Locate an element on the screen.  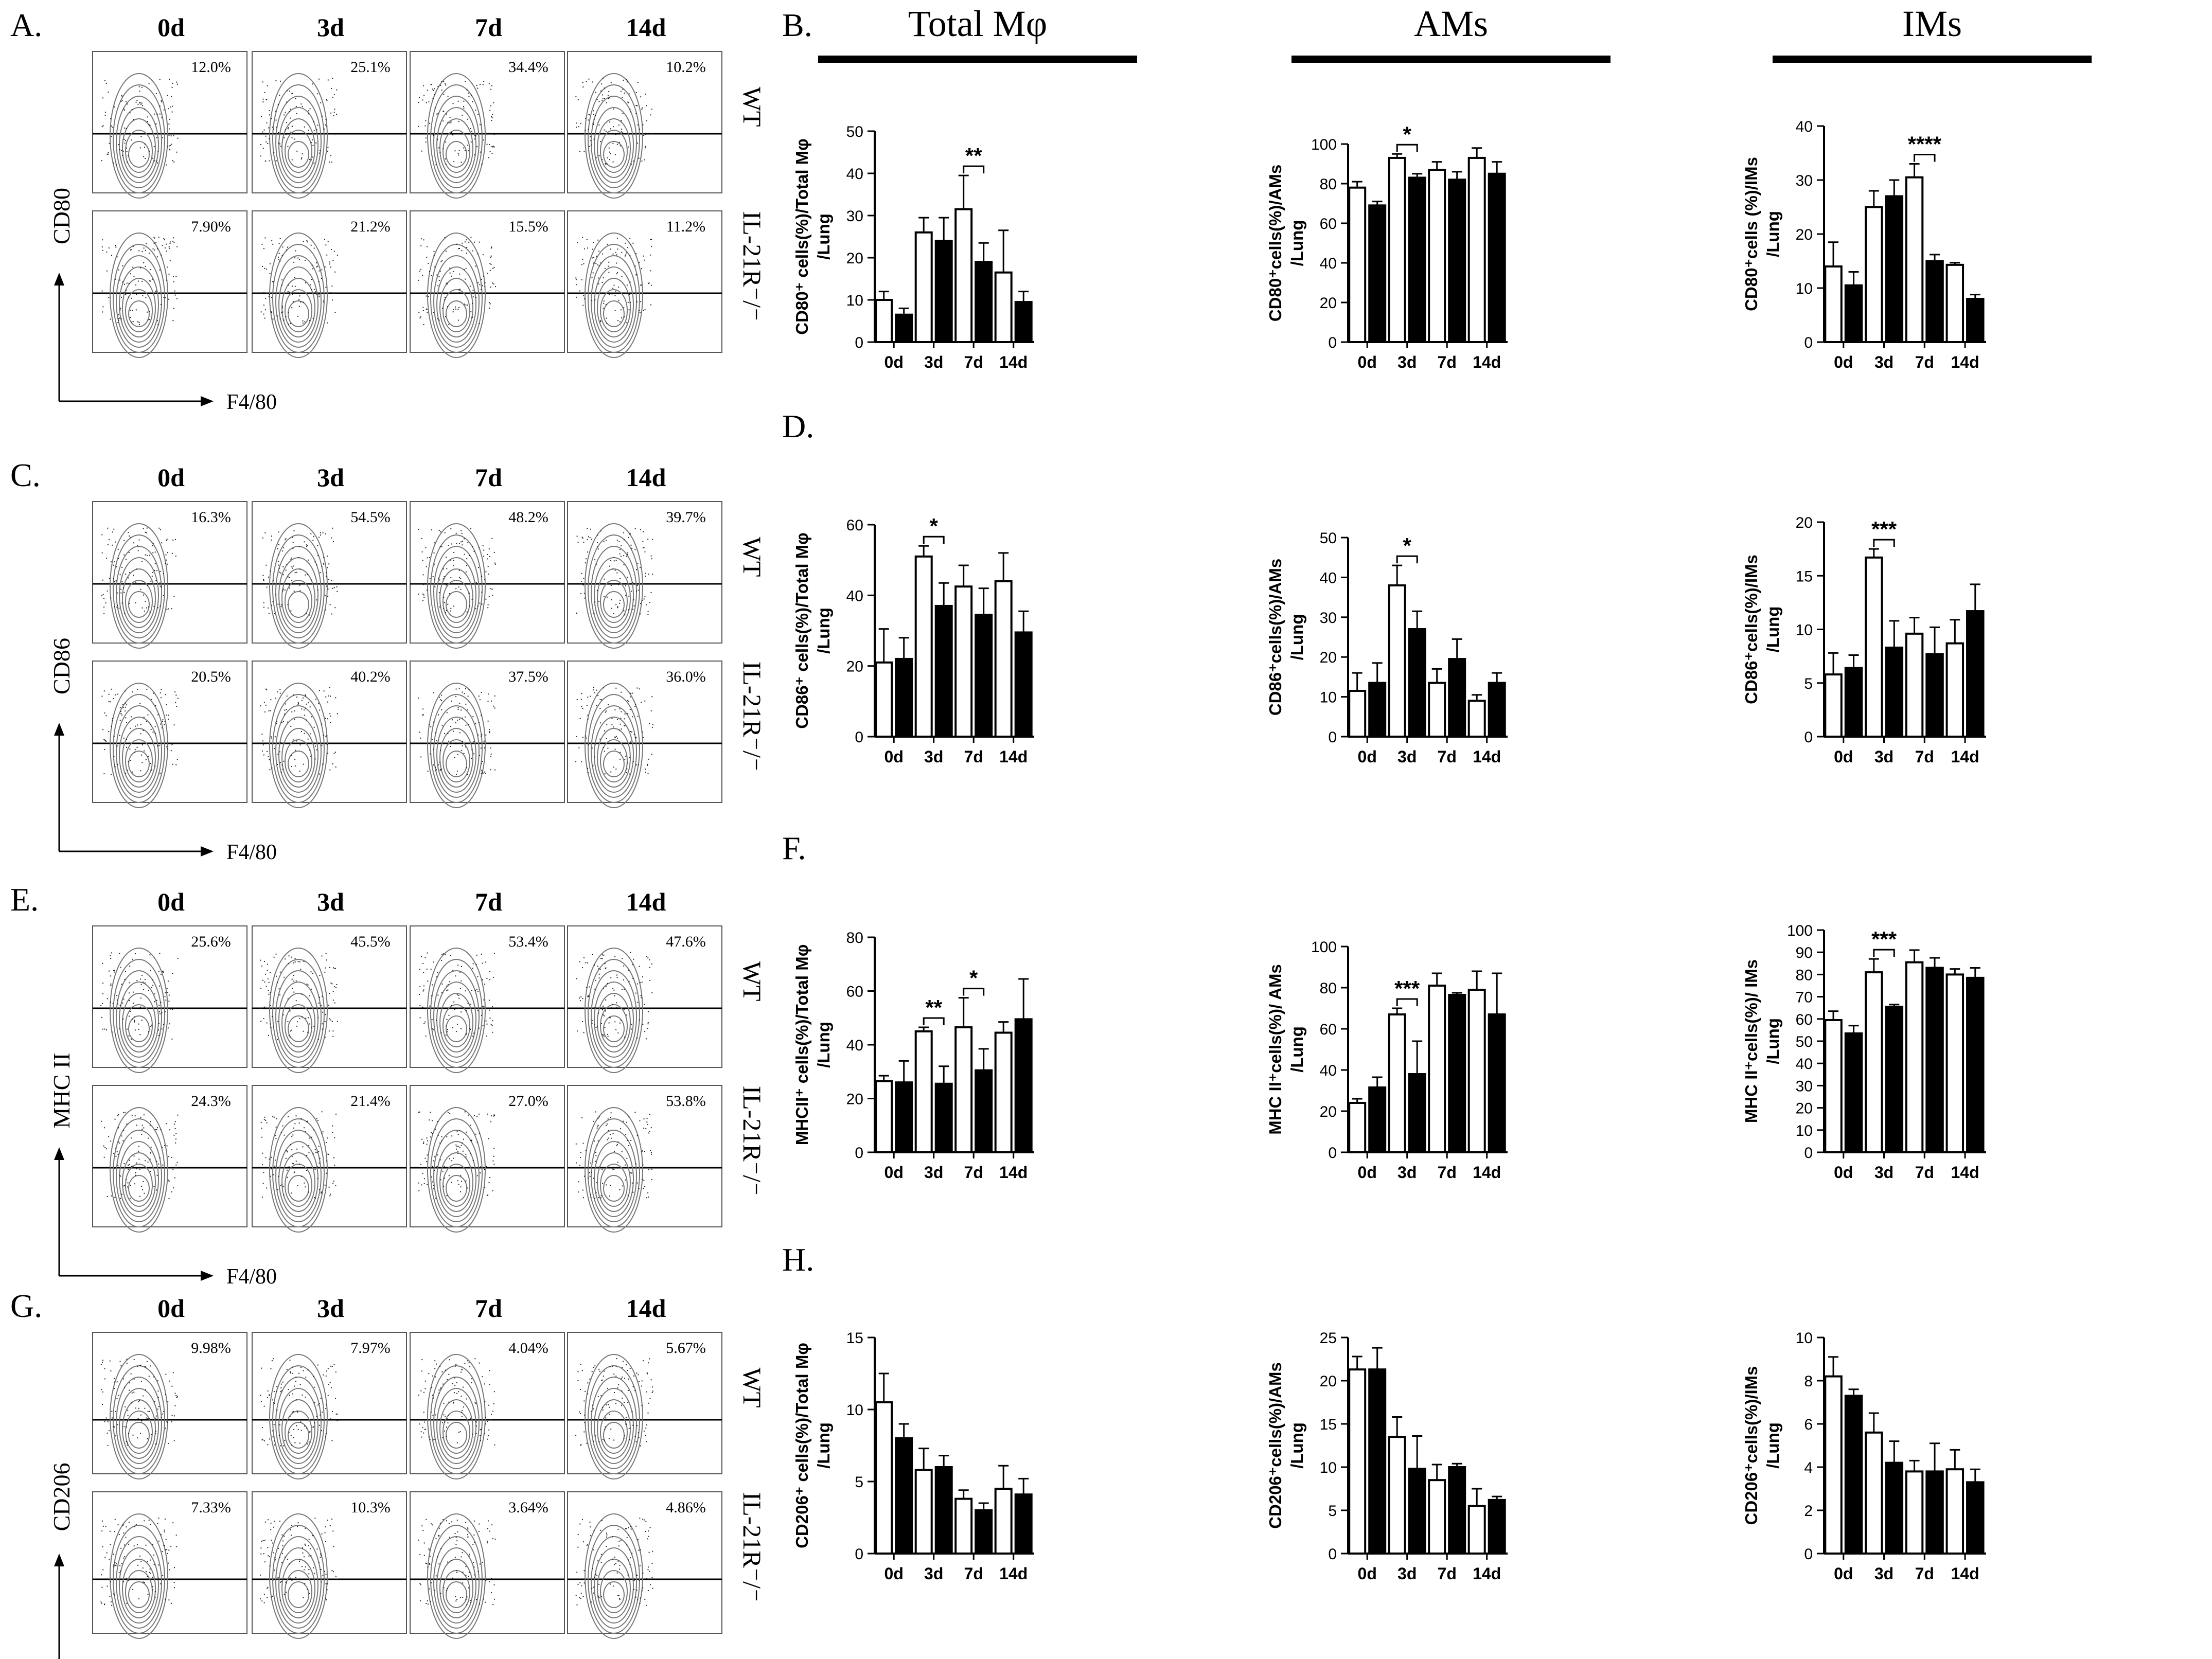
percent-label: 7.33% is located at coordinates (211, 1507).